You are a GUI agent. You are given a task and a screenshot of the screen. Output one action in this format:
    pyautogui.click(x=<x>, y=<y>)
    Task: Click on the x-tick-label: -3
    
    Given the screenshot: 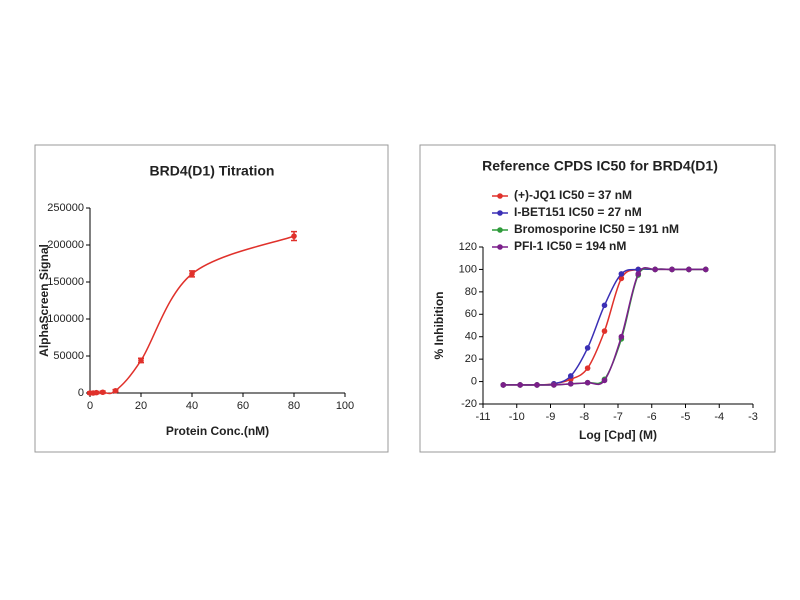 What is the action you would take?
    pyautogui.click(x=753, y=417)
    